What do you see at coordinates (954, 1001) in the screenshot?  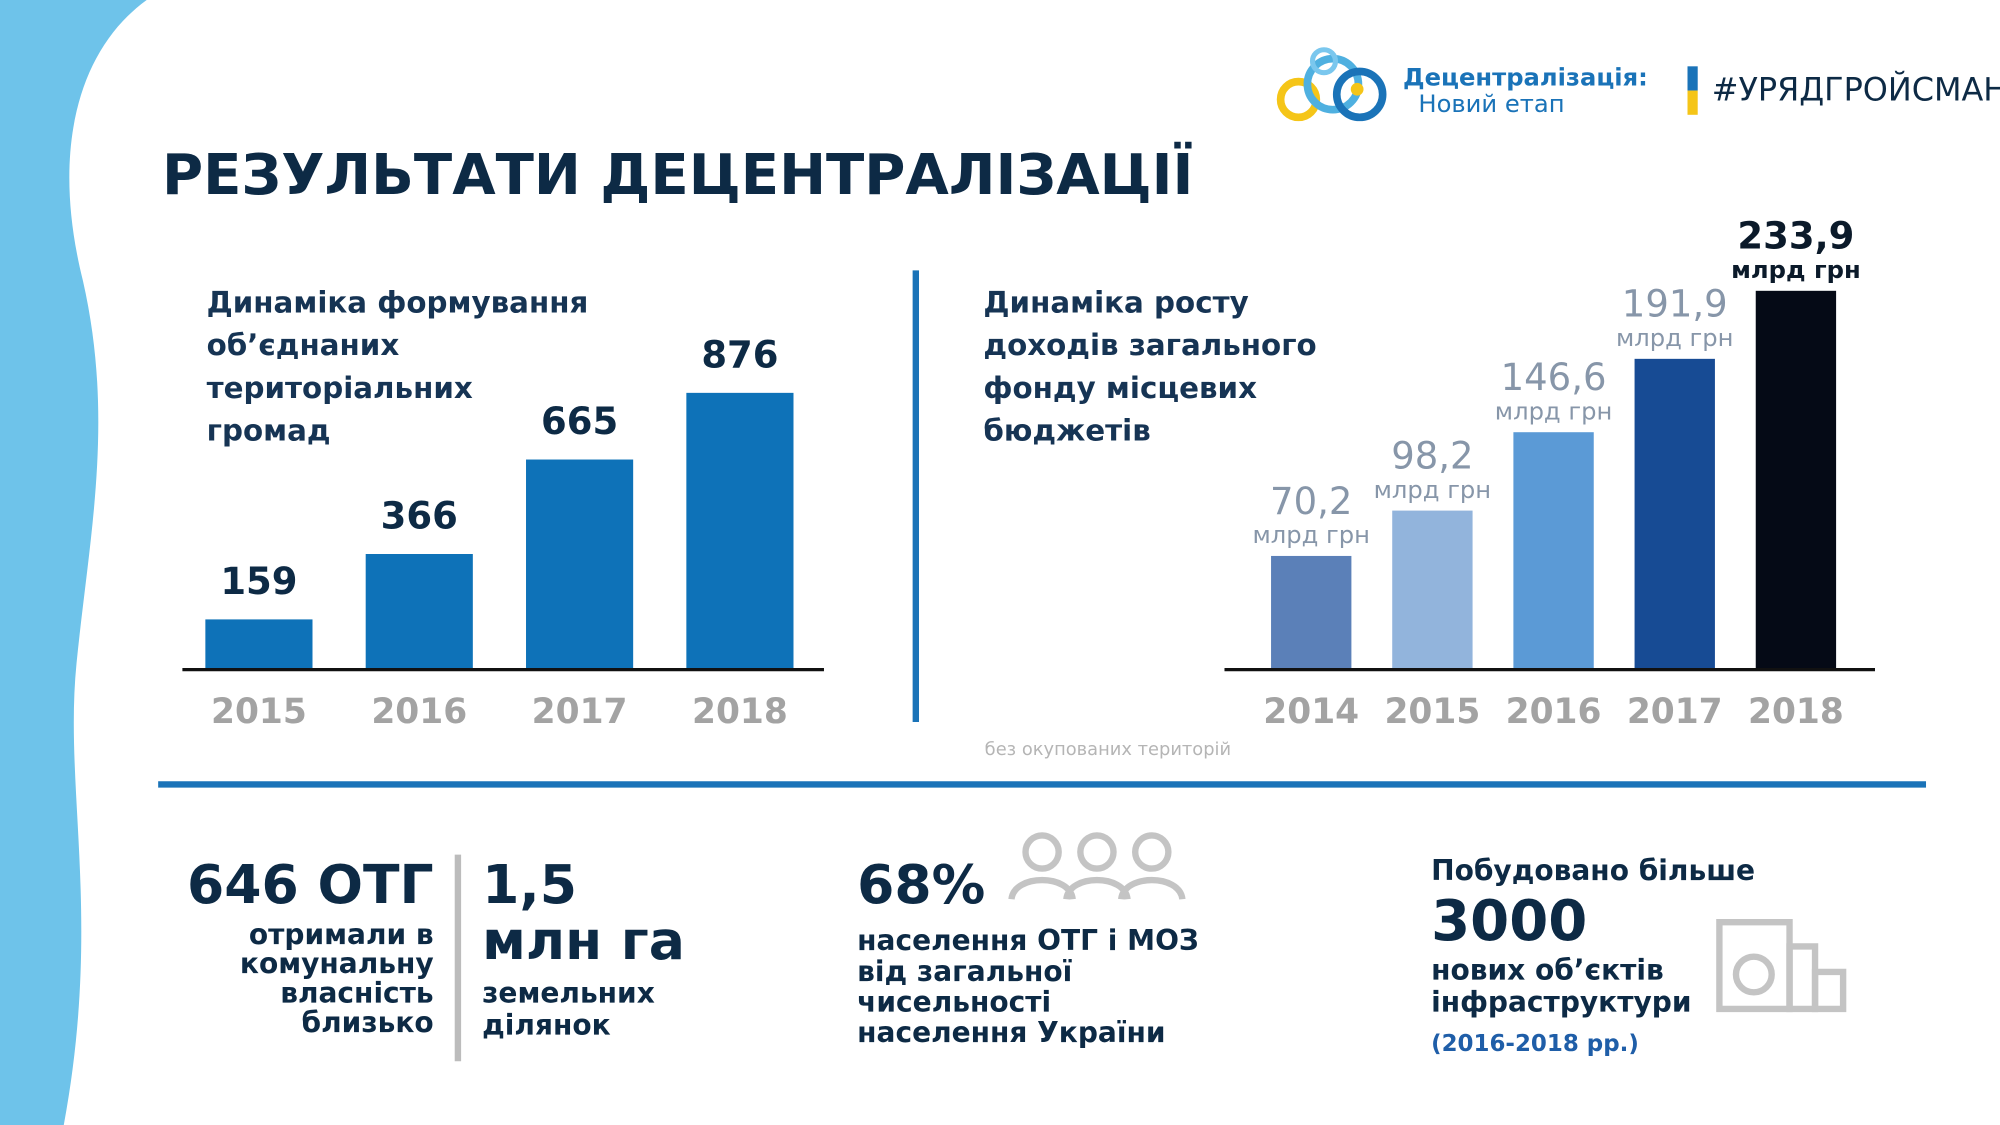 I see `stat-line: чисельності` at bounding box center [954, 1001].